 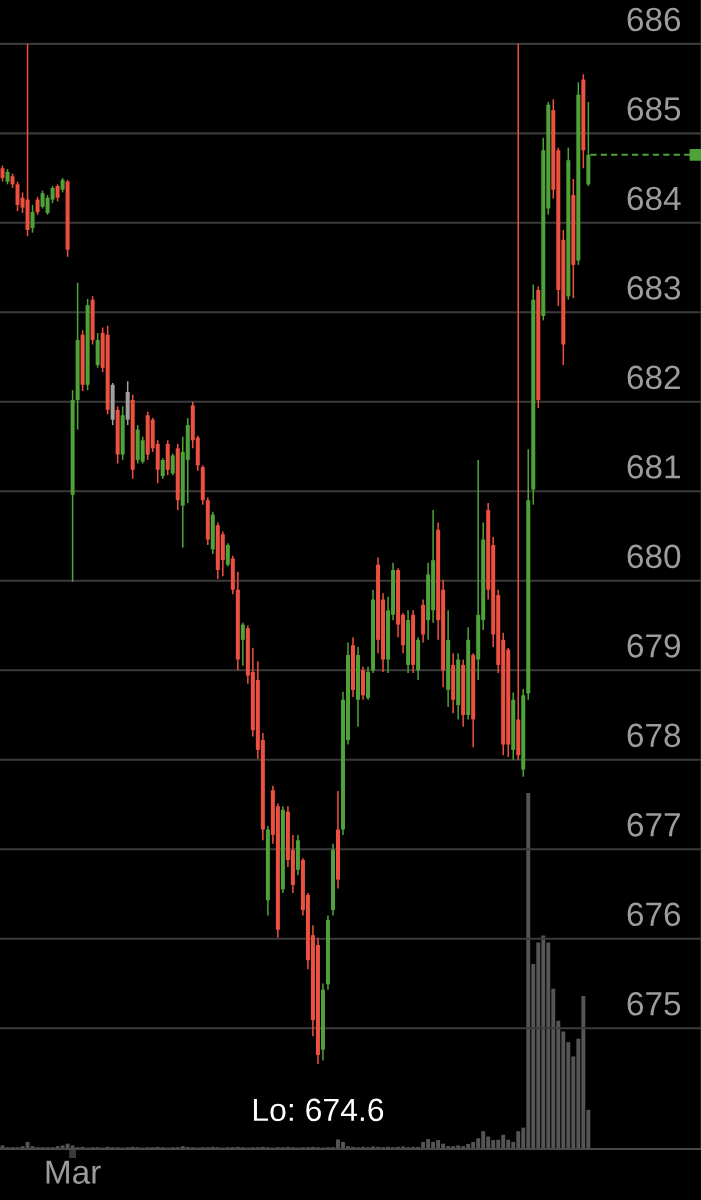 What do you see at coordinates (654, 288) in the screenshot?
I see `y-tick-label: 683` at bounding box center [654, 288].